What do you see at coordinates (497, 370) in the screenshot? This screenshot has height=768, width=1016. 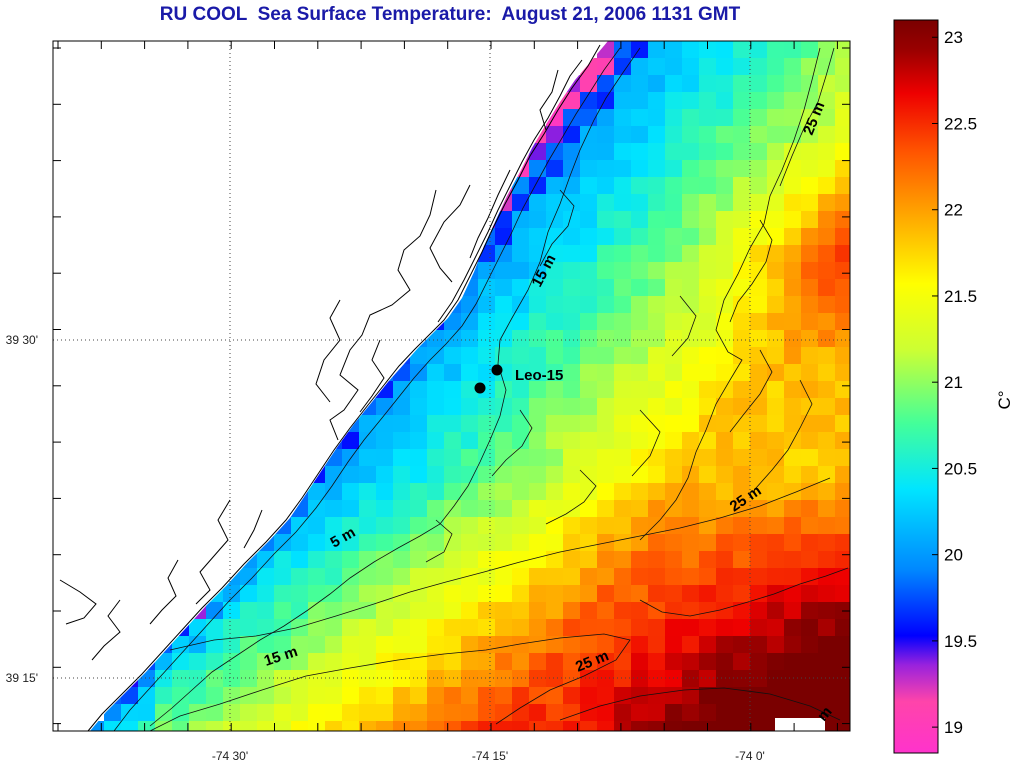 I see `station-marker-north` at bounding box center [497, 370].